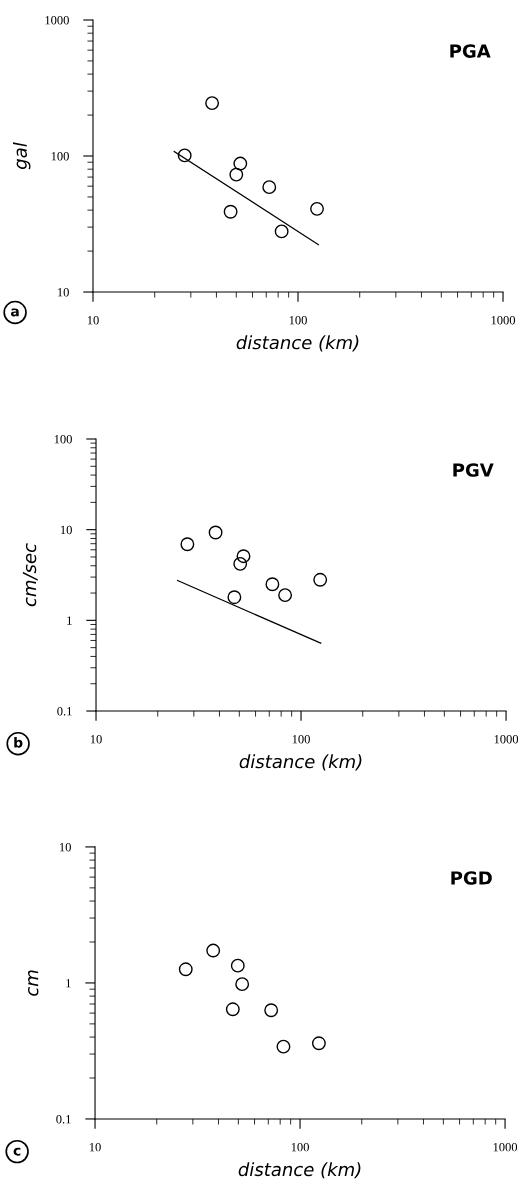  I want to click on text: c, so click(17, 1151).